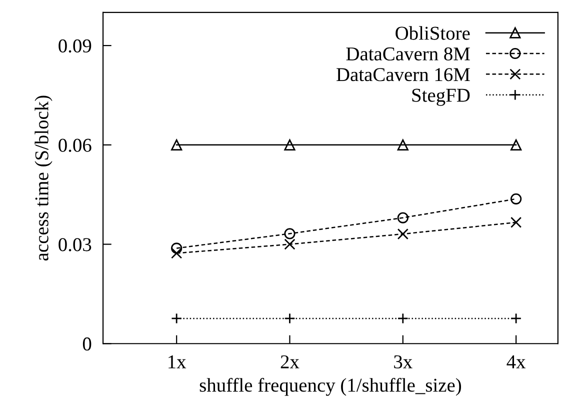 This screenshot has width=563, height=414. I want to click on x-axis-title: shuffle frequency (1/shuffle_size), so click(331, 387).